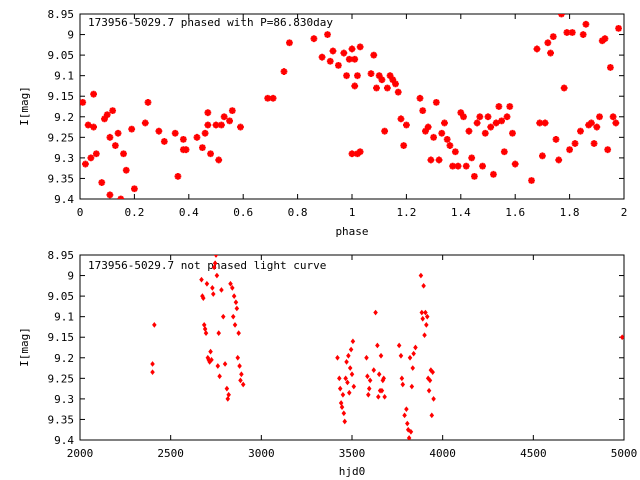 This screenshot has height=480, width=640. I want to click on top-y-tick-label: 9.25, so click(61, 137).